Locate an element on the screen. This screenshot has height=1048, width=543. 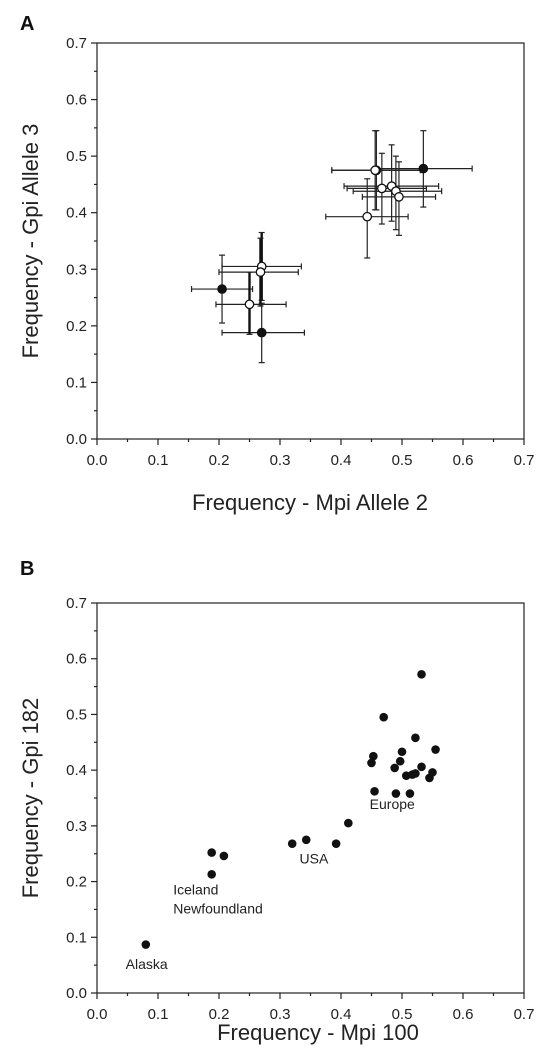
panel-b-x-tick-label: 0.3 is located at coordinates (280, 1014).